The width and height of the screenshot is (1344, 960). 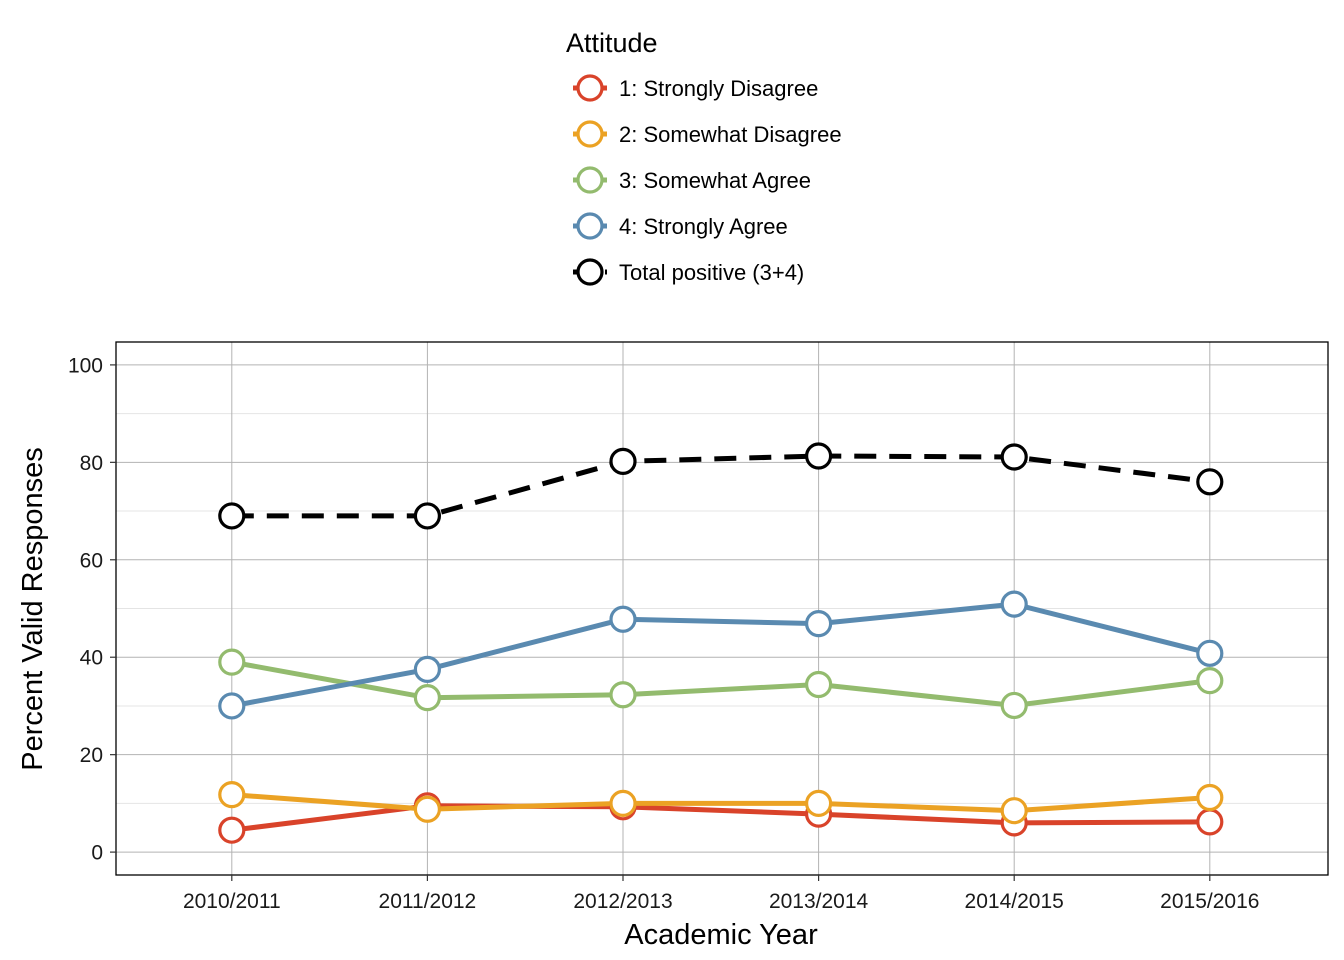 What do you see at coordinates (721, 935) in the screenshot?
I see `x-axis-title: Academic Year` at bounding box center [721, 935].